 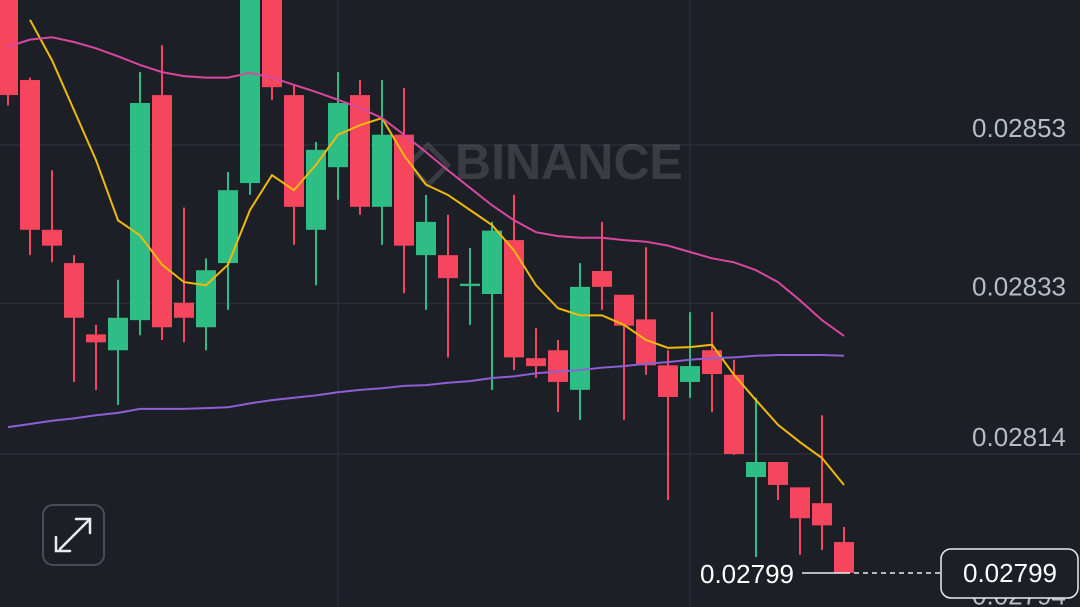 I want to click on moving-average-line, so click(x=426, y=391).